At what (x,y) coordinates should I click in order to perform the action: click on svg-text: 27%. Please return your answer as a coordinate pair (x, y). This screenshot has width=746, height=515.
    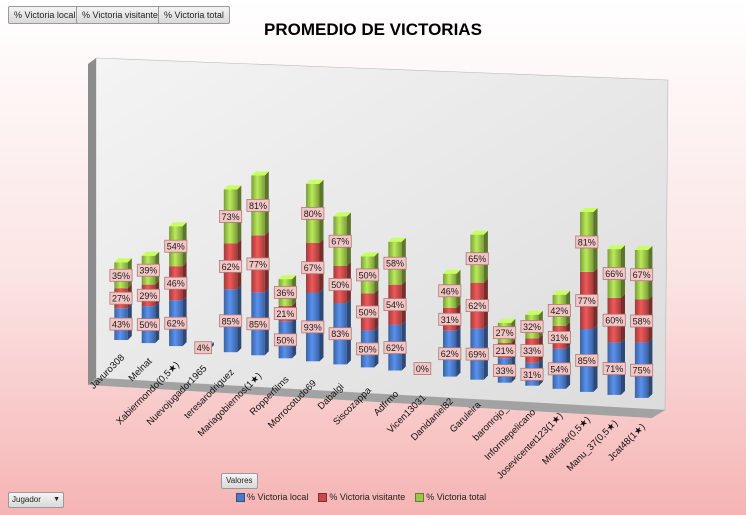
    Looking at the image, I should click on (121, 299).